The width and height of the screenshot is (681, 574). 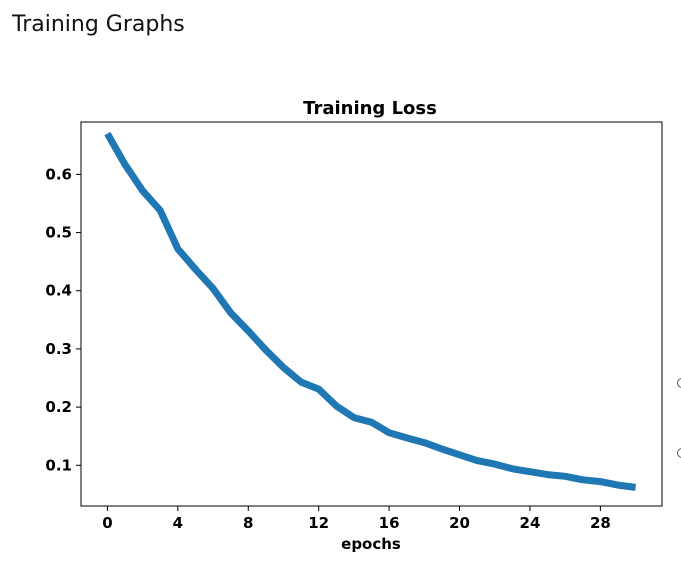 What do you see at coordinates (530, 523) in the screenshot?
I see `x-tick-label: 24` at bounding box center [530, 523].